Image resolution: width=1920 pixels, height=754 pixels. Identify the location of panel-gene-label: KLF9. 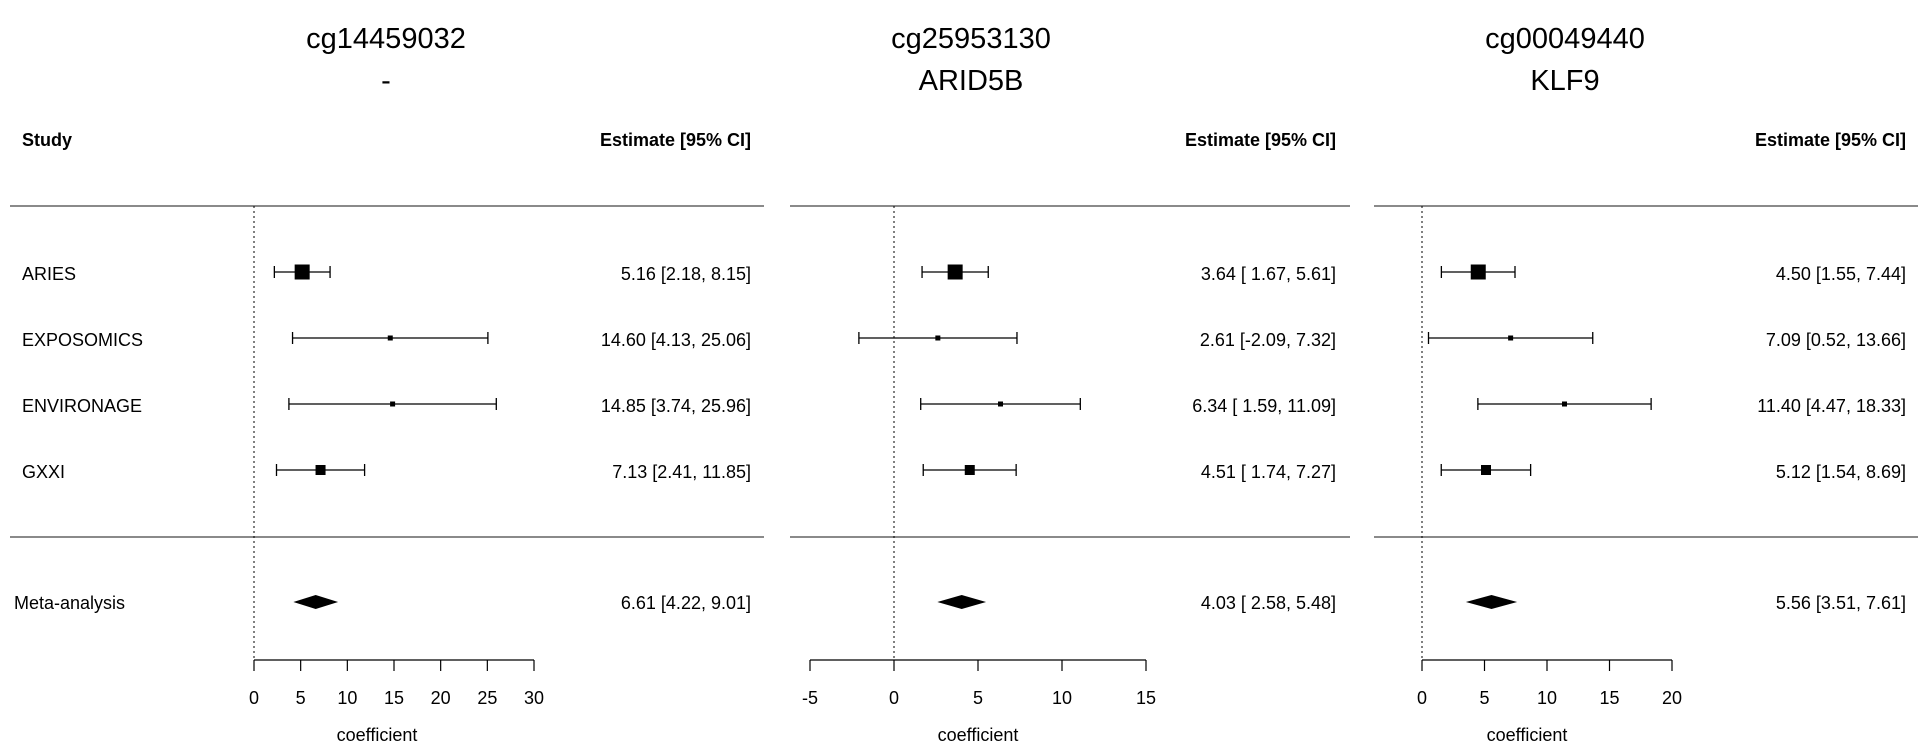
(1564, 81).